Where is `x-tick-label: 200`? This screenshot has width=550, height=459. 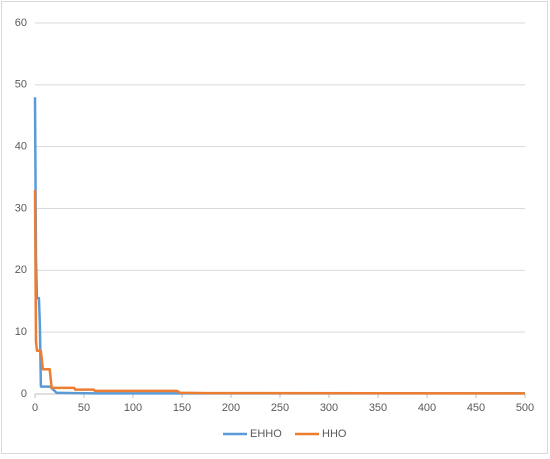 x-tick-label: 200 is located at coordinates (231, 408).